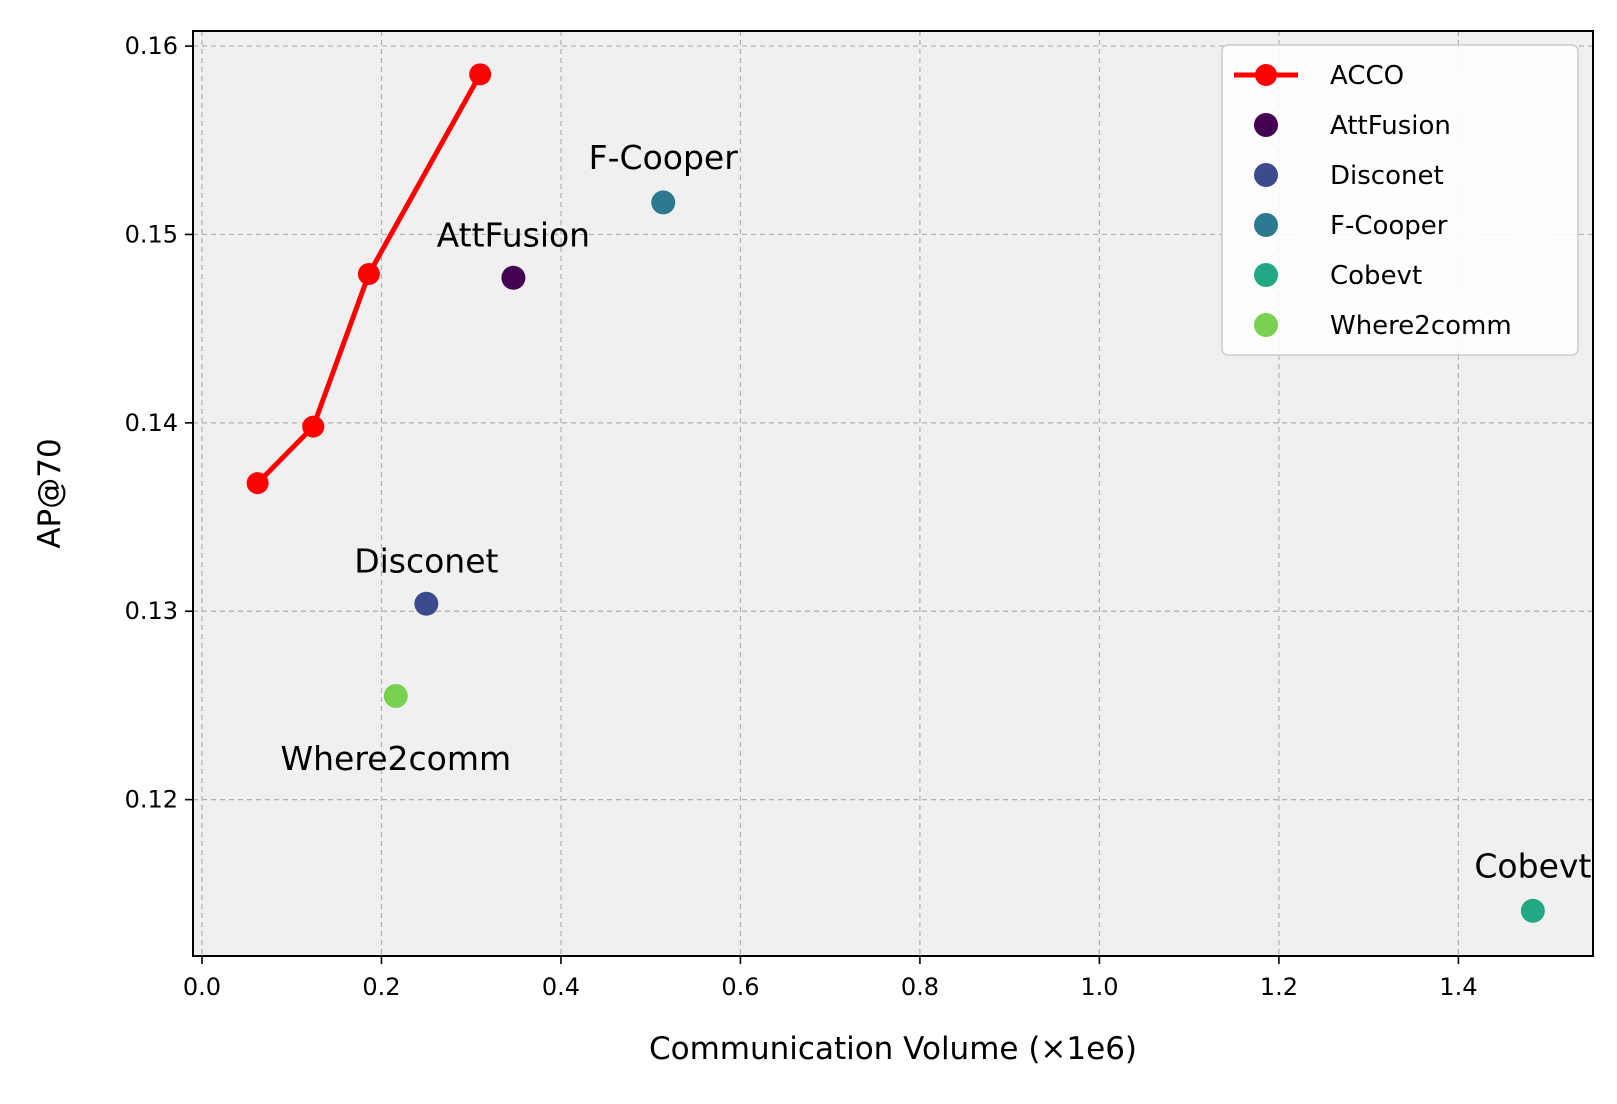  Describe the element at coordinates (151, 423) in the screenshot. I see `y-tick-label: 0.14` at that location.